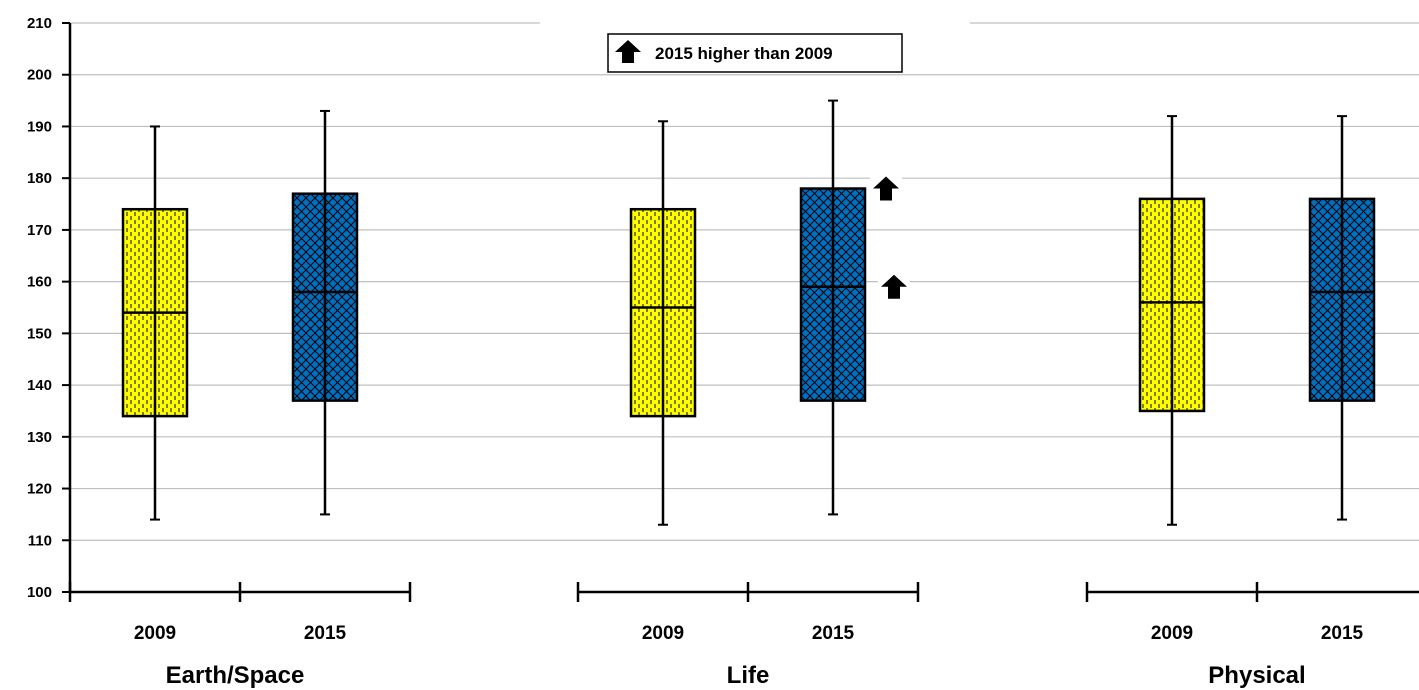 Image resolution: width=1419 pixels, height=690 pixels. What do you see at coordinates (39, 230) in the screenshot?
I see `y-tick-label: 170` at bounding box center [39, 230].